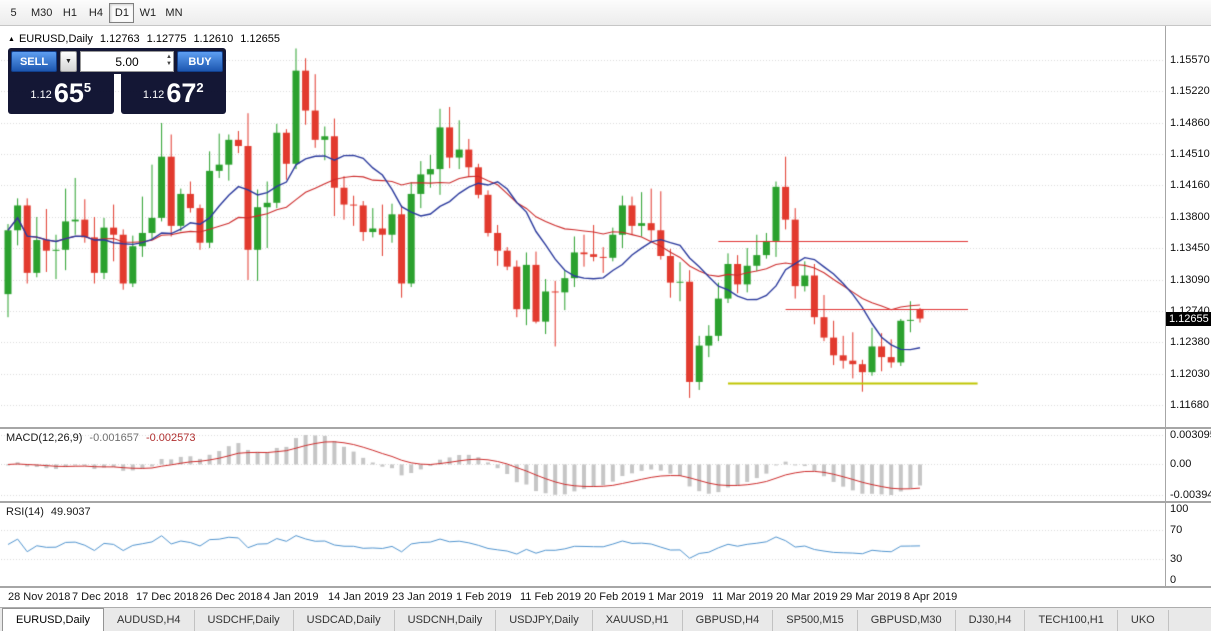 Image resolution: width=1211 pixels, height=631 pixels. What do you see at coordinates (100, 597) in the screenshot?
I see `date-label: 7 Dec 2018` at bounding box center [100, 597].